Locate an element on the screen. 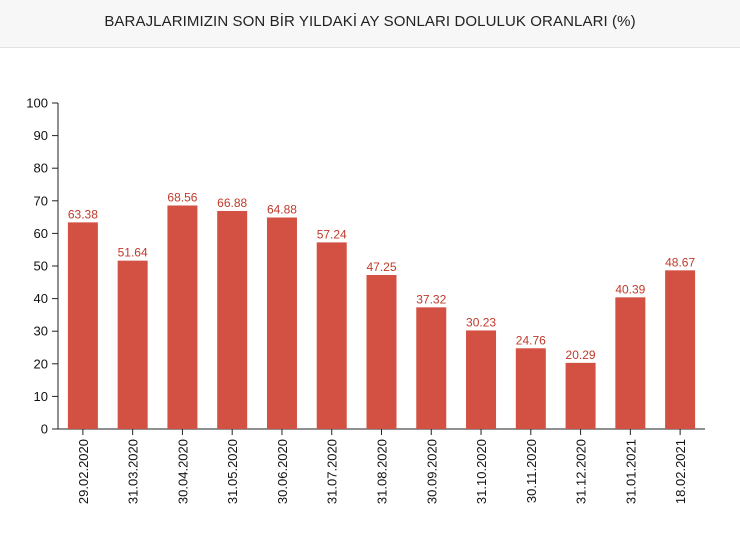 This screenshot has height=544, width=740. bar-value-label: 47.25 is located at coordinates (381, 267).